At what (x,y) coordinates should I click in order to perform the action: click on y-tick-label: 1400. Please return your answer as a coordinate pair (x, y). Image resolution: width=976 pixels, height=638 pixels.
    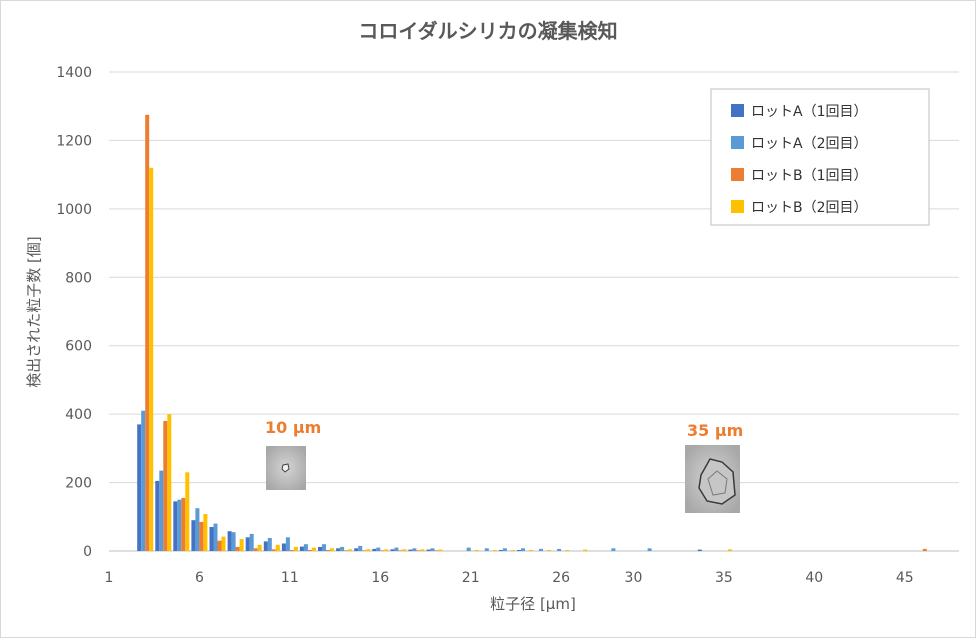
    Looking at the image, I should click on (74, 73).